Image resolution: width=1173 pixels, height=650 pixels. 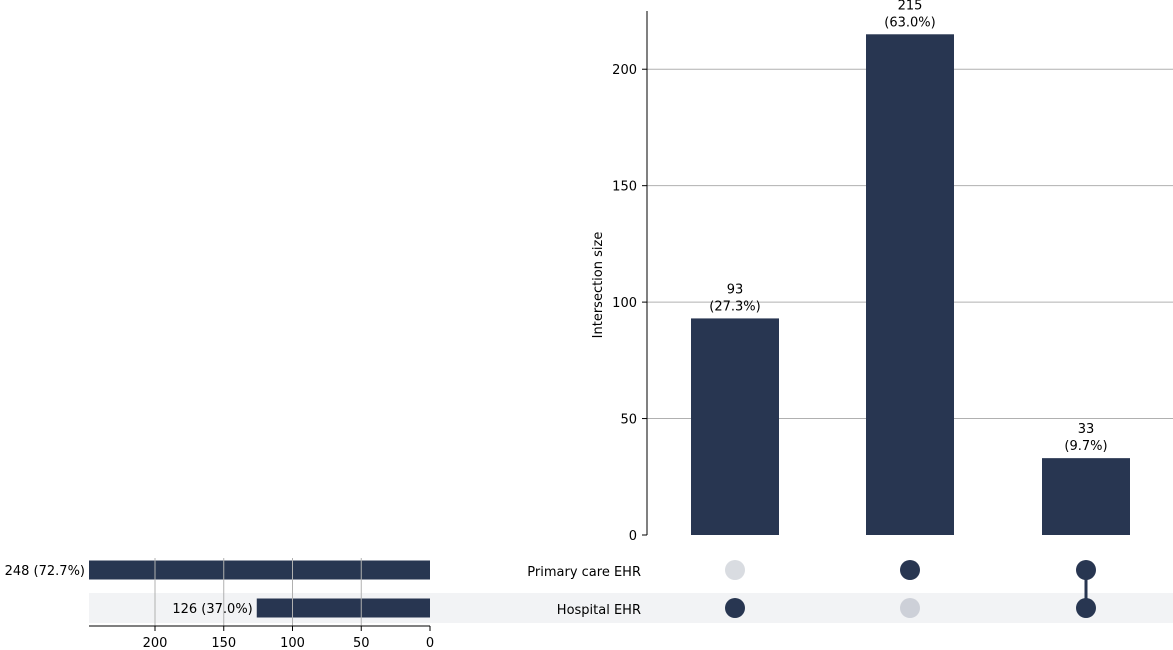 I want to click on y-axis-label: Intersection size, so click(x=598, y=285).